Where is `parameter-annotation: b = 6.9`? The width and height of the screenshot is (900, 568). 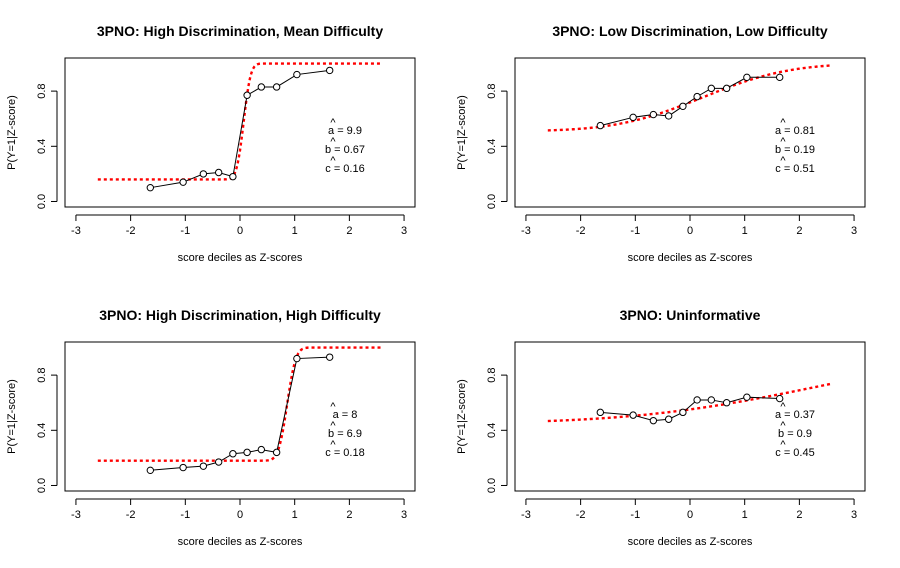 parameter-annotation: b = 6.9 is located at coordinates (345, 434).